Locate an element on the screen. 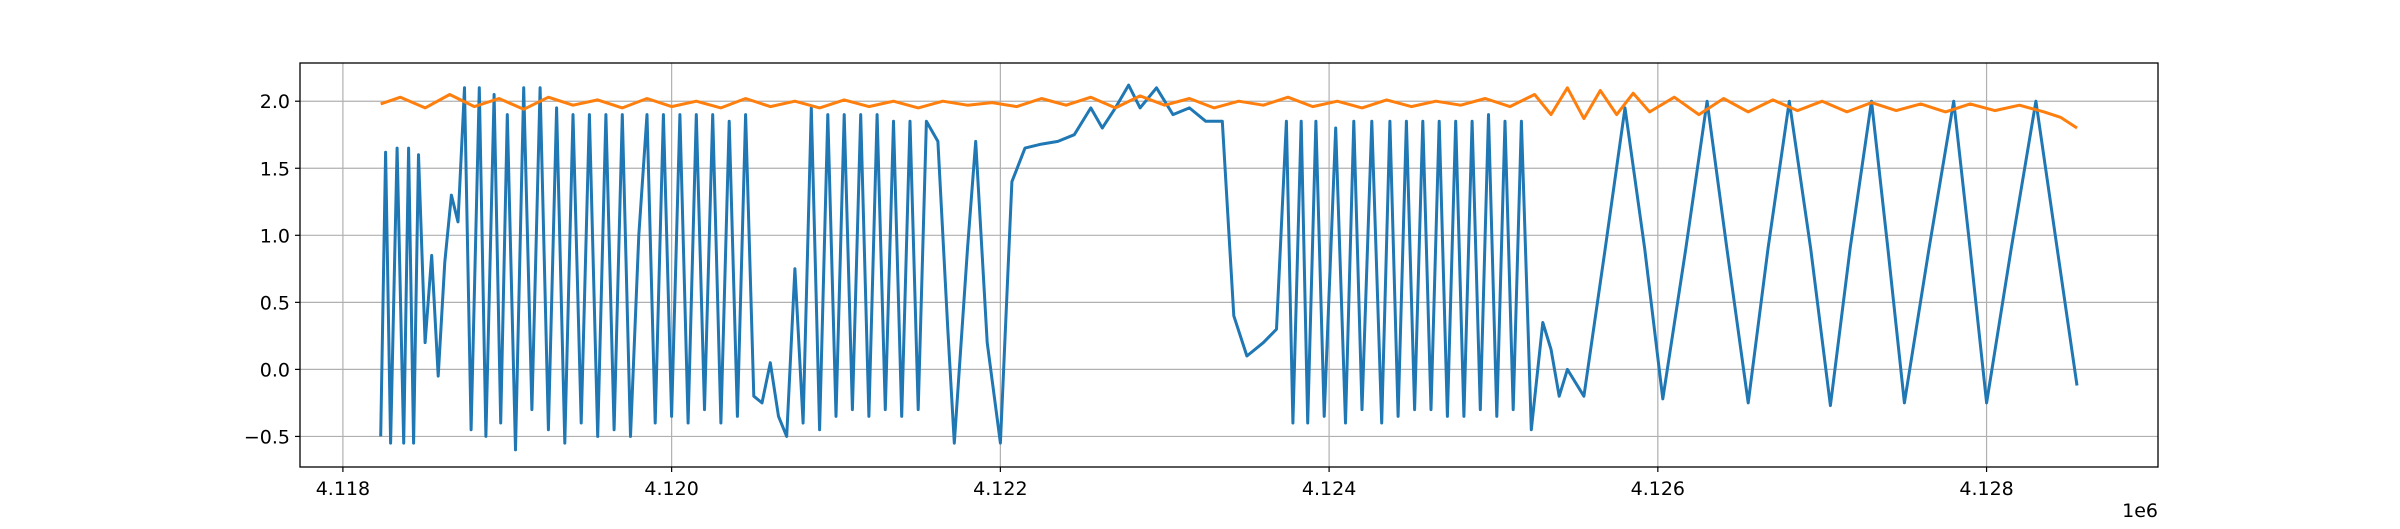 This screenshot has width=2400, height=529. y-tick-label: 2.0 is located at coordinates (275, 102).